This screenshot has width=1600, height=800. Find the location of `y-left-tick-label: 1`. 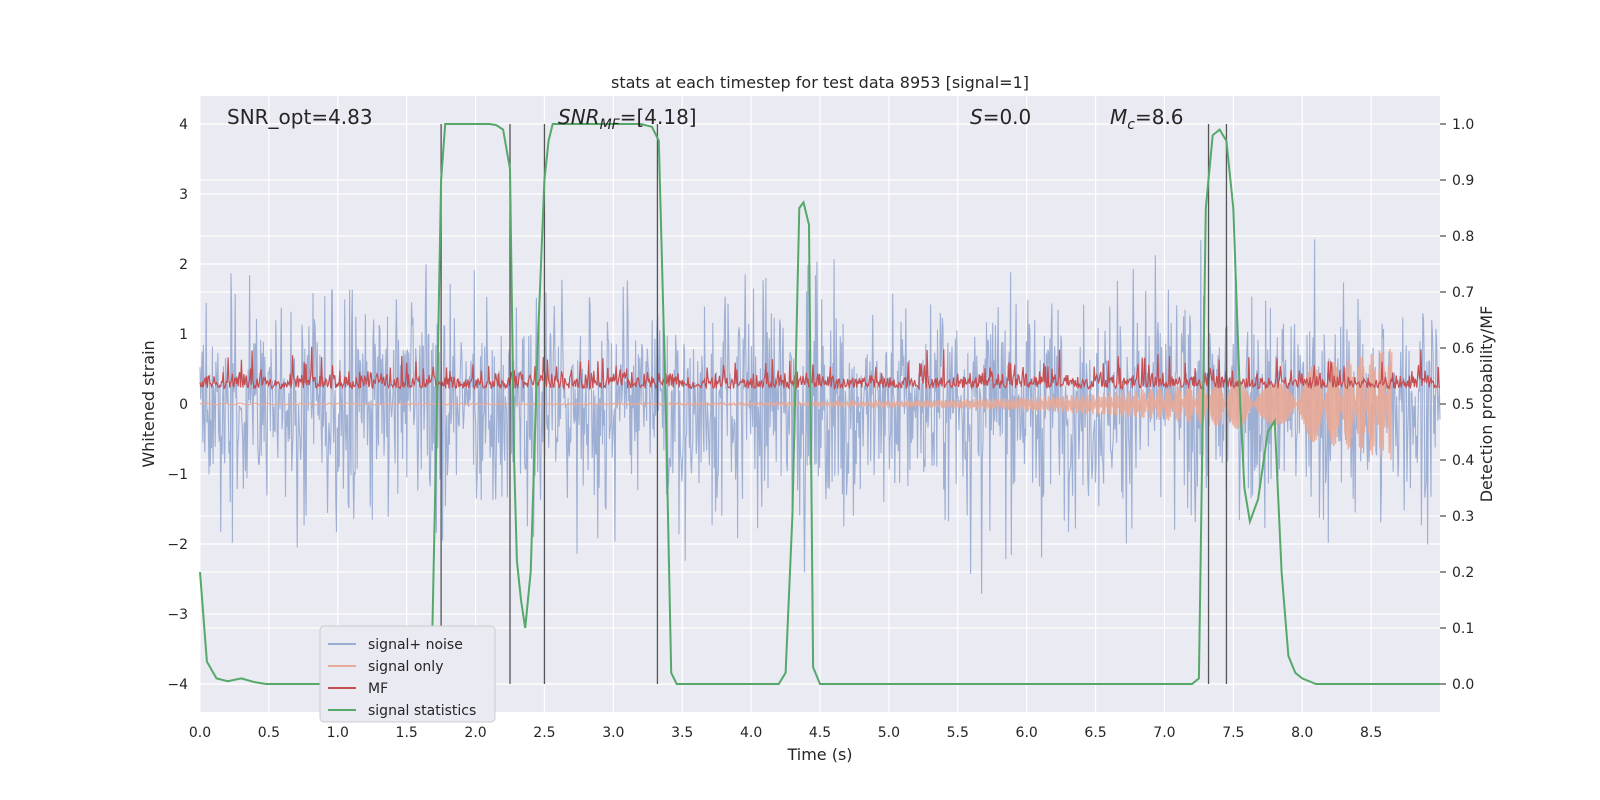

y-left-tick-label: 1 is located at coordinates (183, 335).